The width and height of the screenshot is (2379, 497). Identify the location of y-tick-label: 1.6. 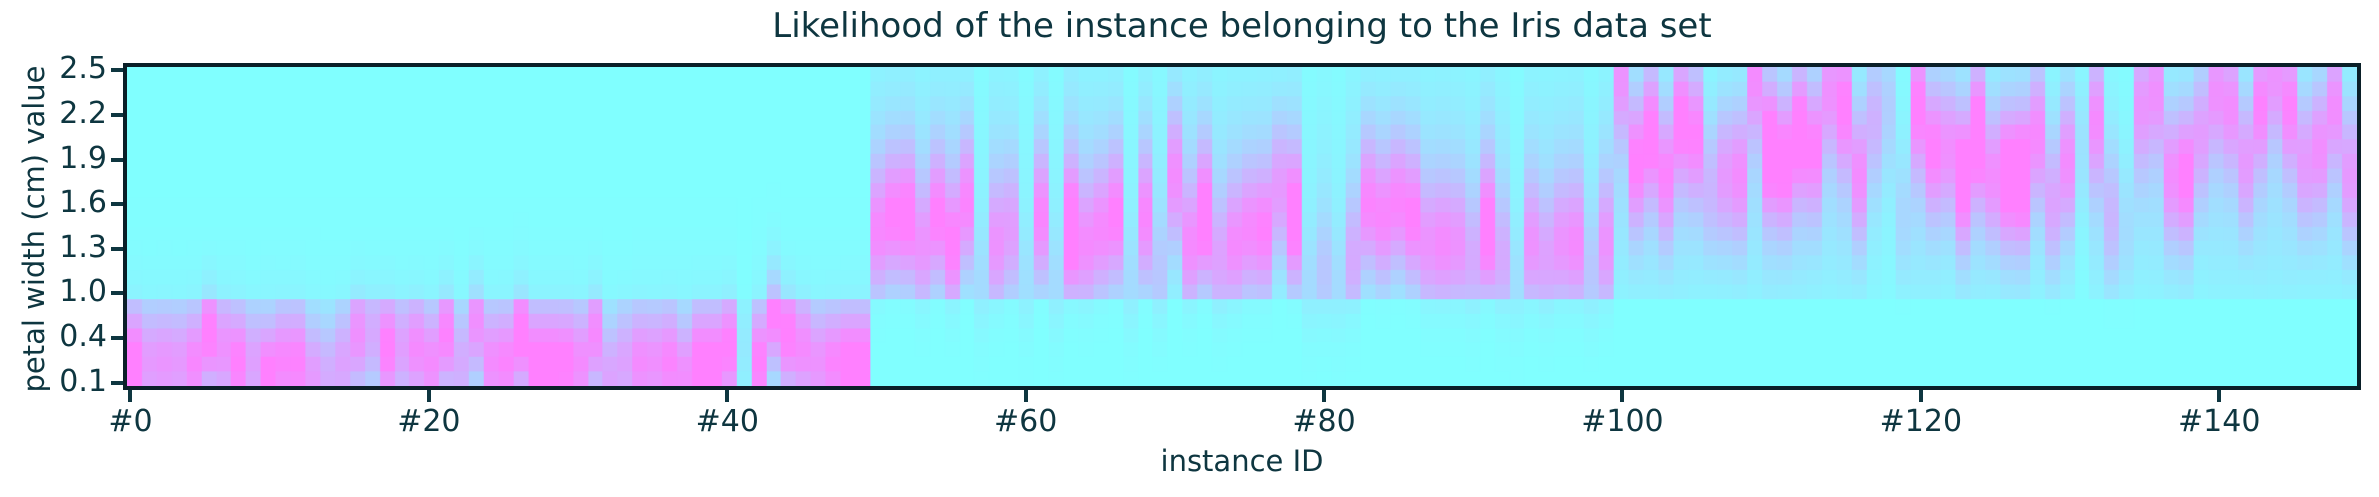
(83, 203).